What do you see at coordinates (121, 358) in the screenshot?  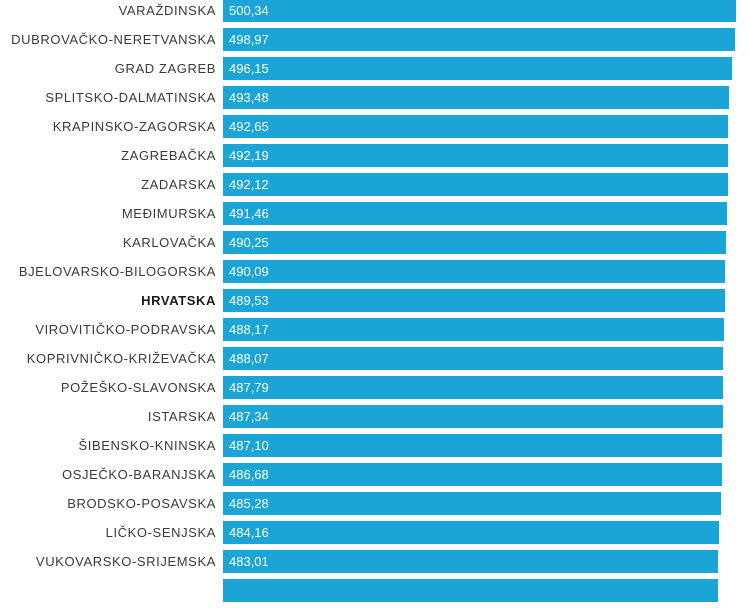 I see `category-label: KOPRIVNIČKO-KRIŽEVAČKA` at bounding box center [121, 358].